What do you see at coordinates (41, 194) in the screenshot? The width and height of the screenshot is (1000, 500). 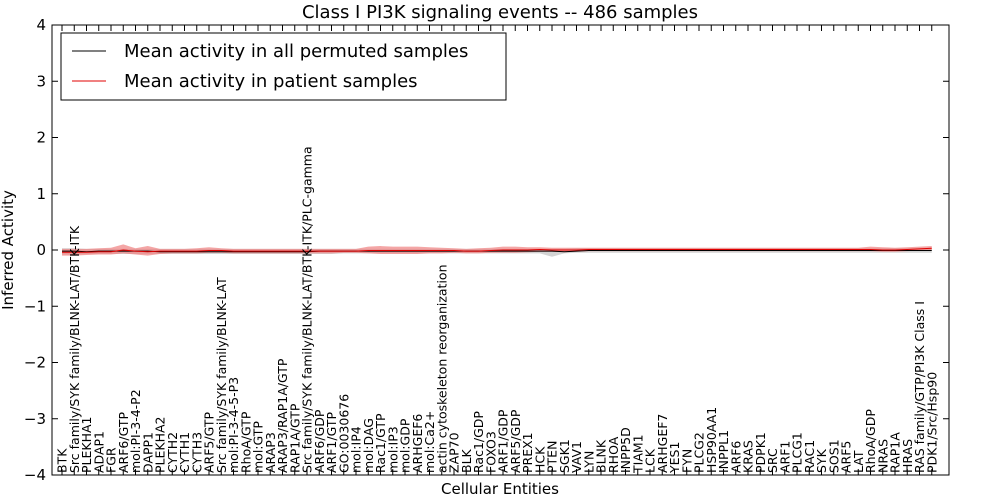 I see `y-tick-label: 1` at bounding box center [41, 194].